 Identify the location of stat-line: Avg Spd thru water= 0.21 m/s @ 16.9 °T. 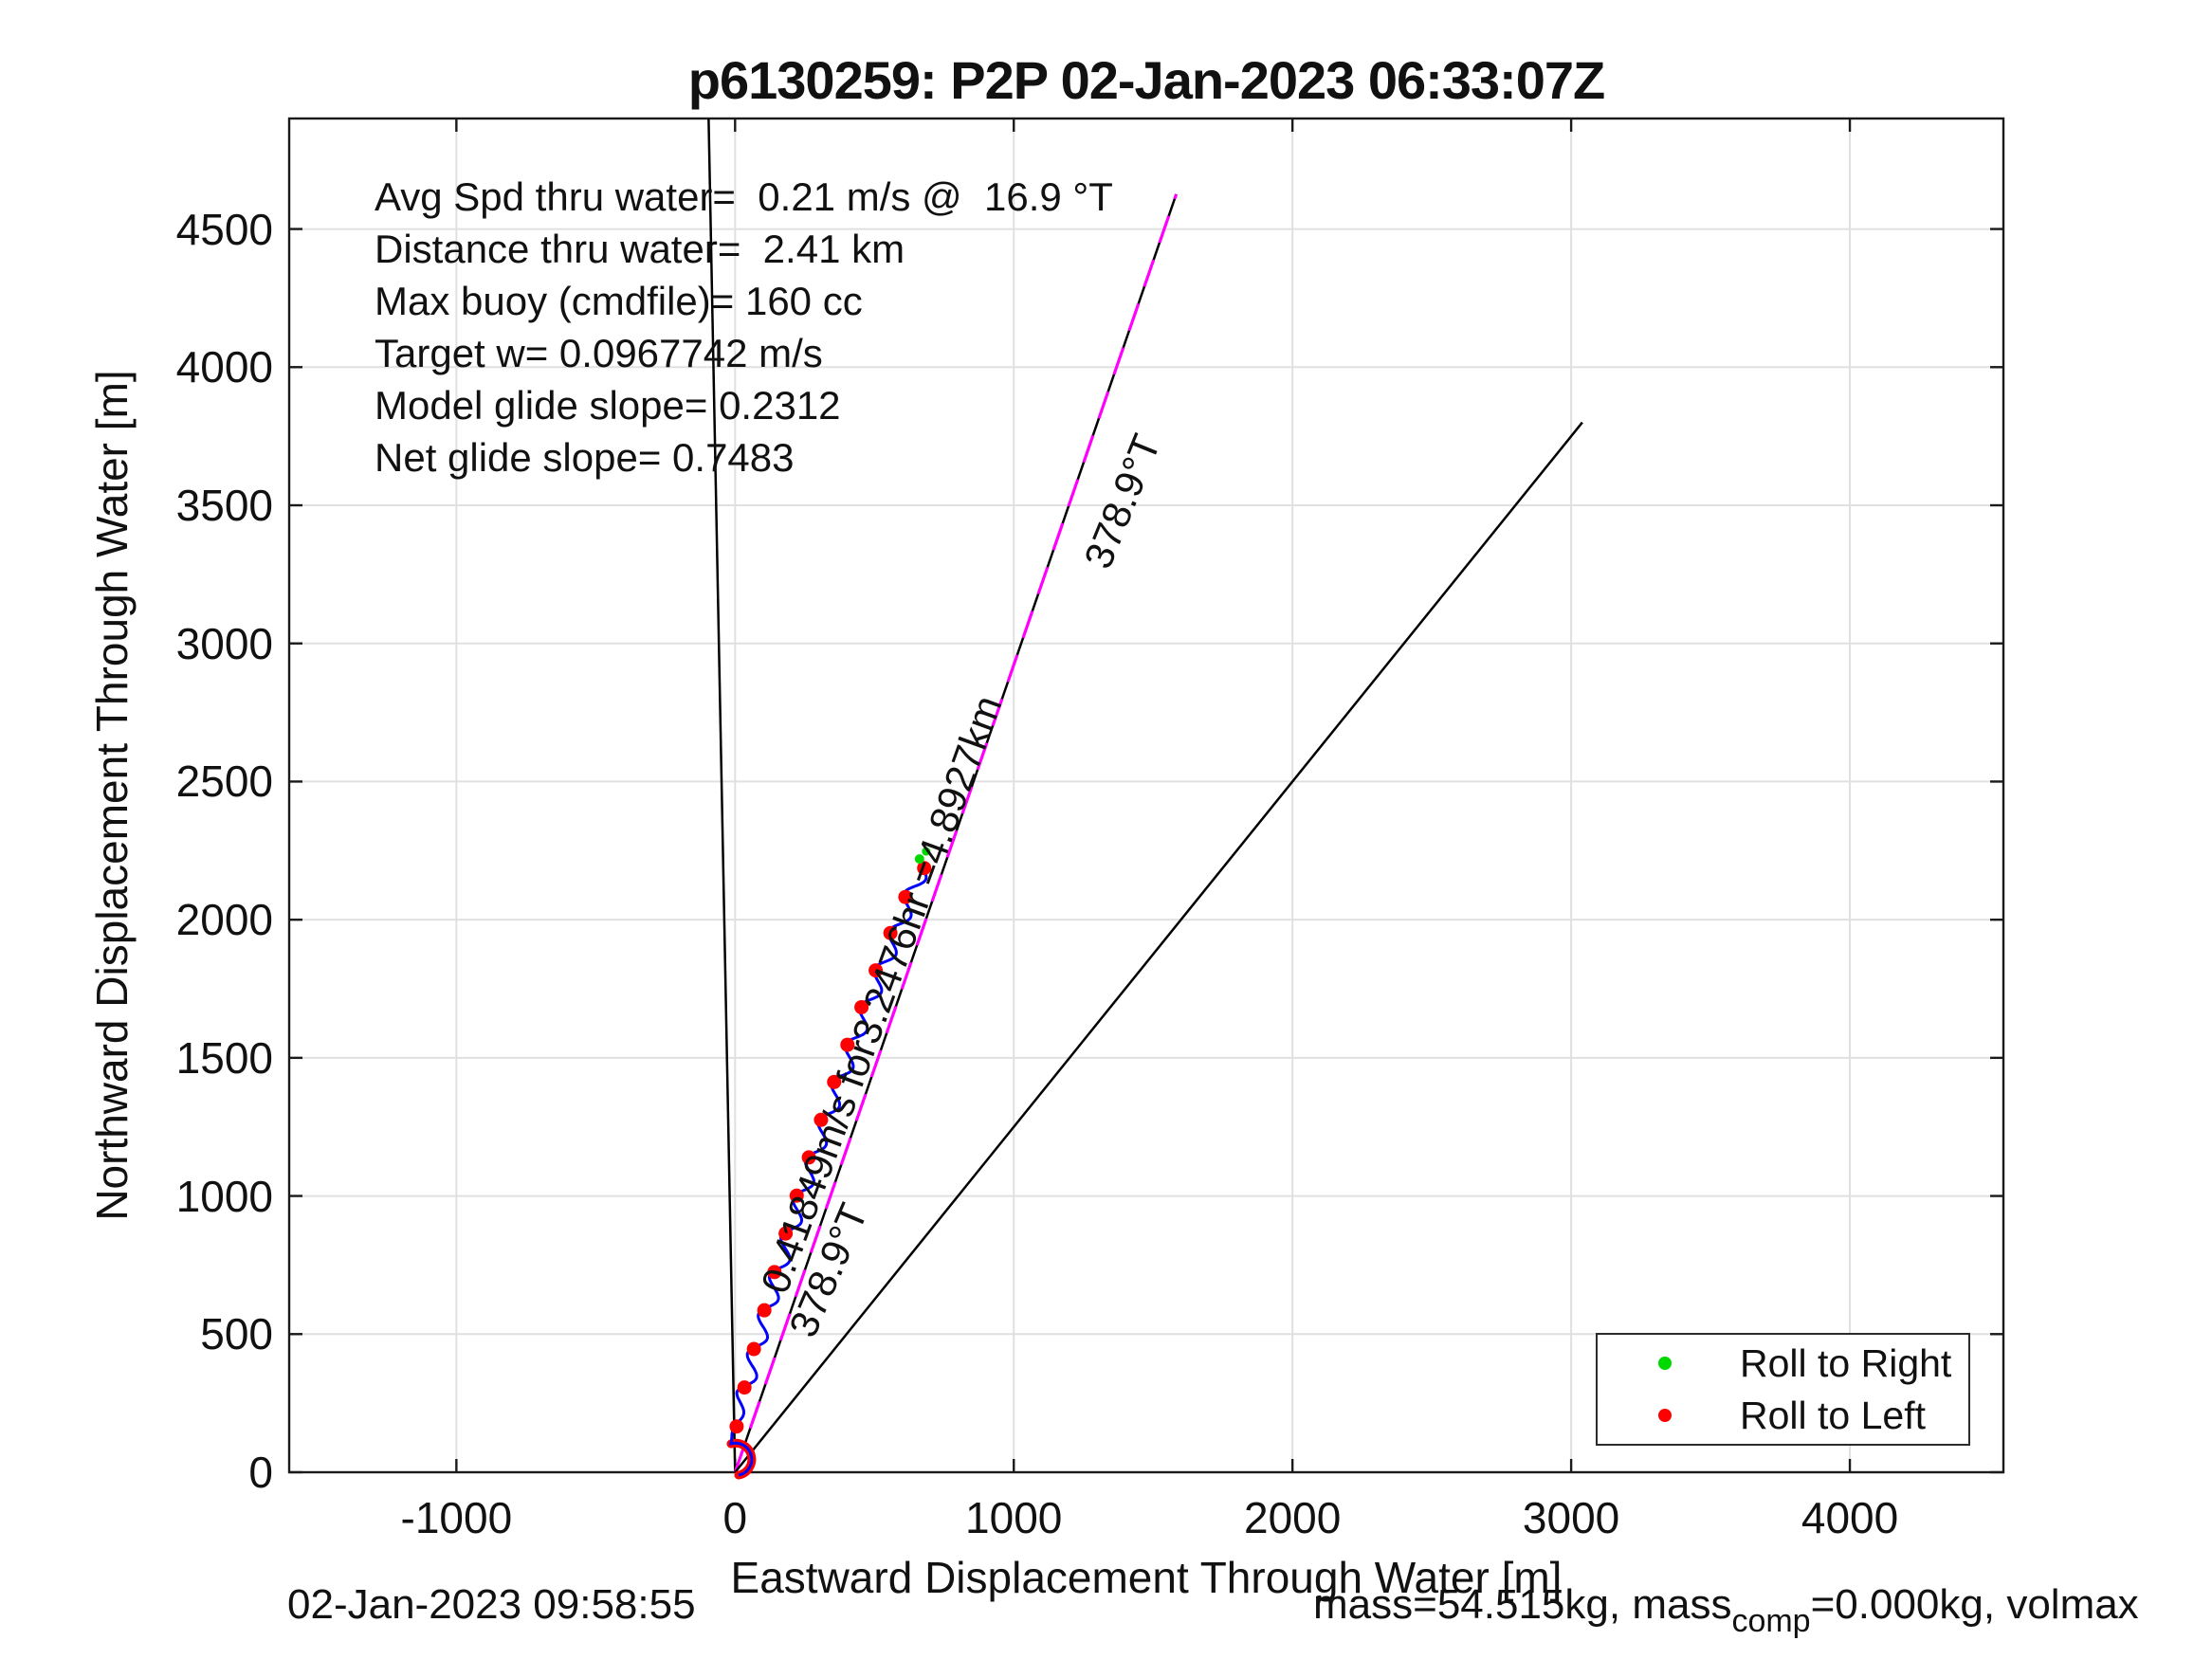
(744, 196).